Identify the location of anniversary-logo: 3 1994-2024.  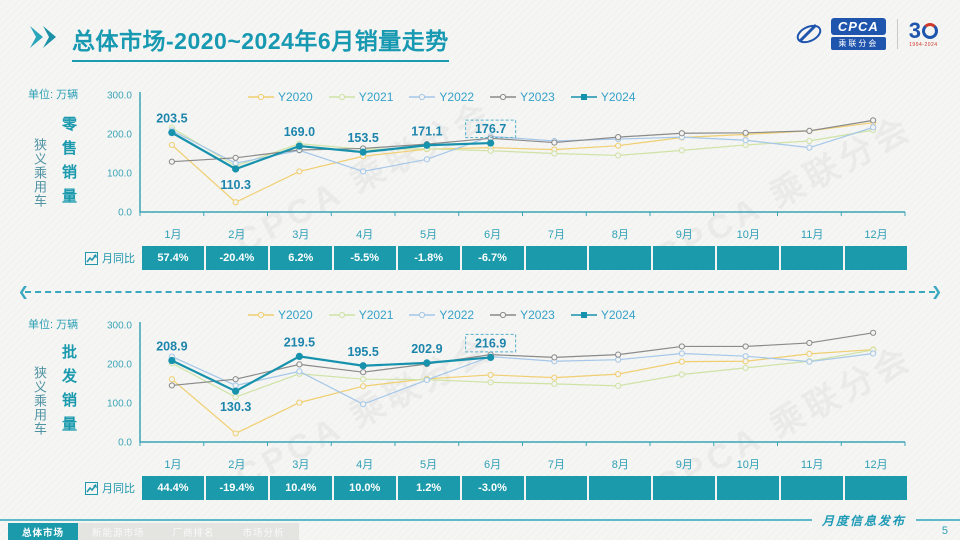
(923, 34).